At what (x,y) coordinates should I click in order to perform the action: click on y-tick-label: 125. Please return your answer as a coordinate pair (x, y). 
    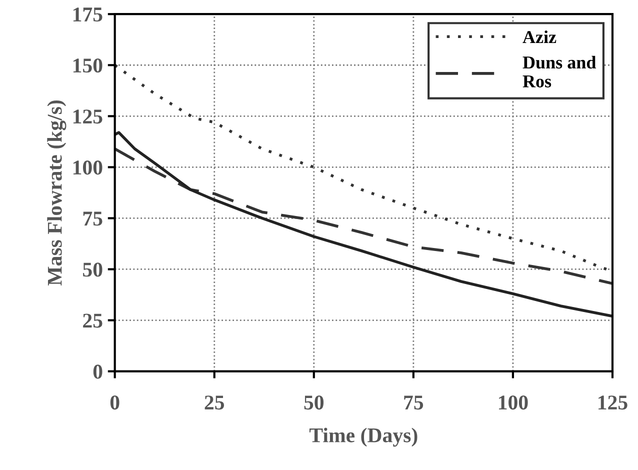
    Looking at the image, I should click on (87, 117).